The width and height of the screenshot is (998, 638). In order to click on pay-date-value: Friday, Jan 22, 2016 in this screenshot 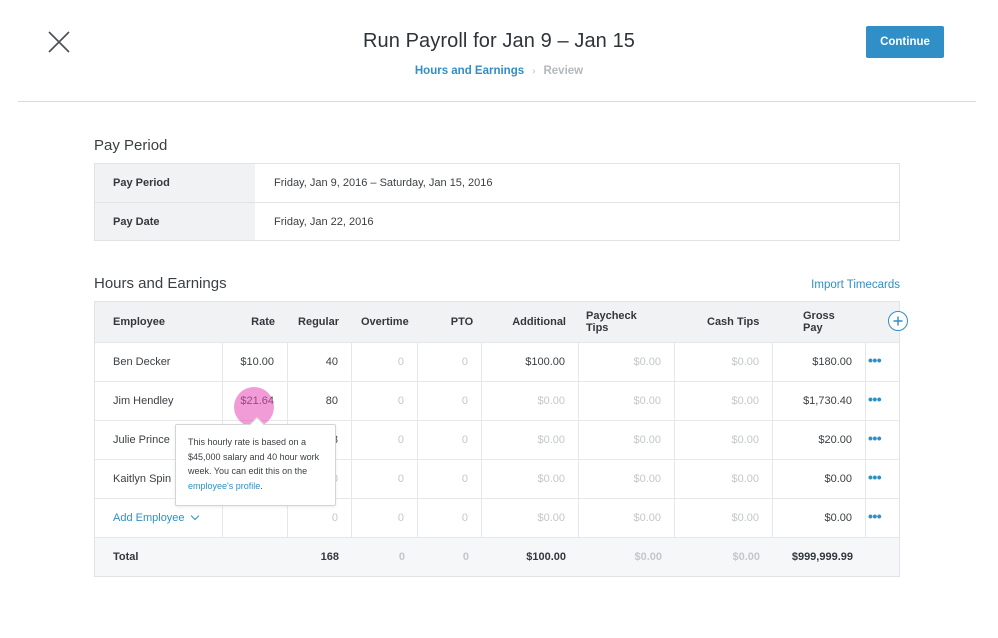, I will do `click(324, 221)`.